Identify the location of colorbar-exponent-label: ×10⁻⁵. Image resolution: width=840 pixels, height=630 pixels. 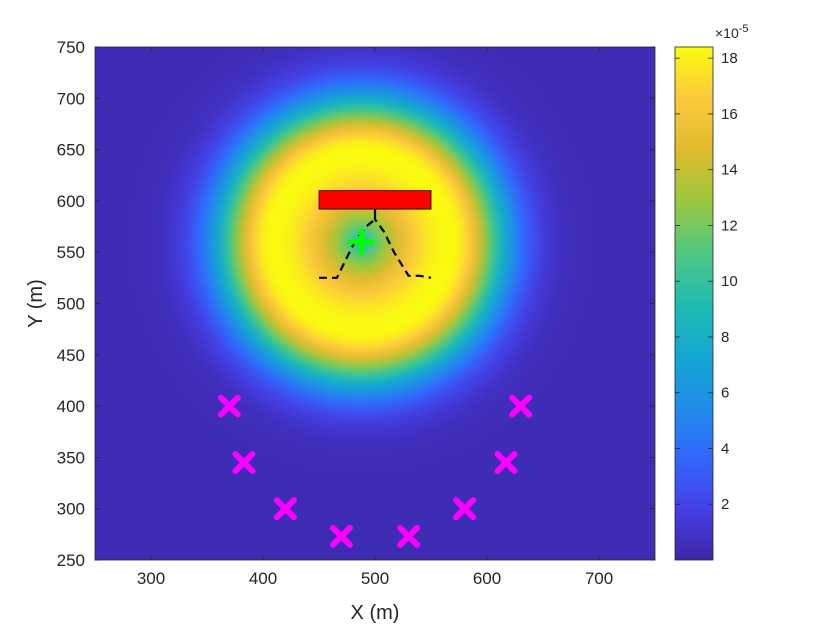
(732, 32).